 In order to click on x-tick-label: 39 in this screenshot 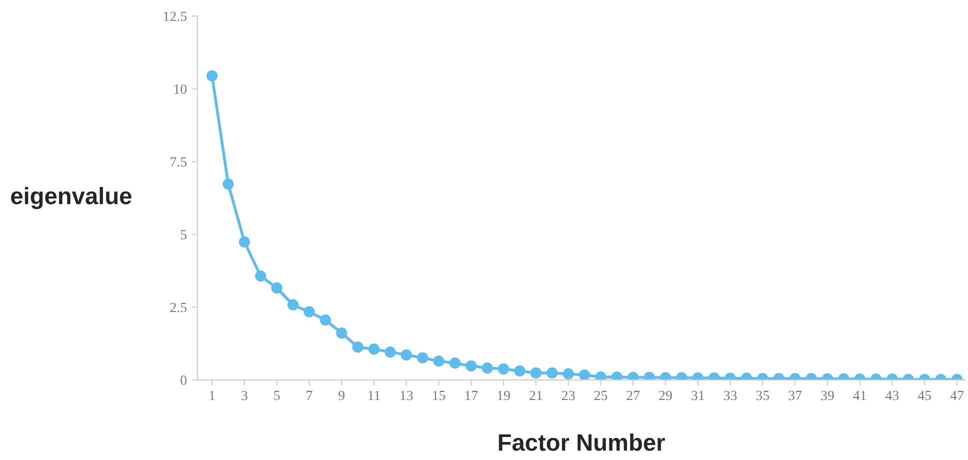, I will do `click(827, 395)`.